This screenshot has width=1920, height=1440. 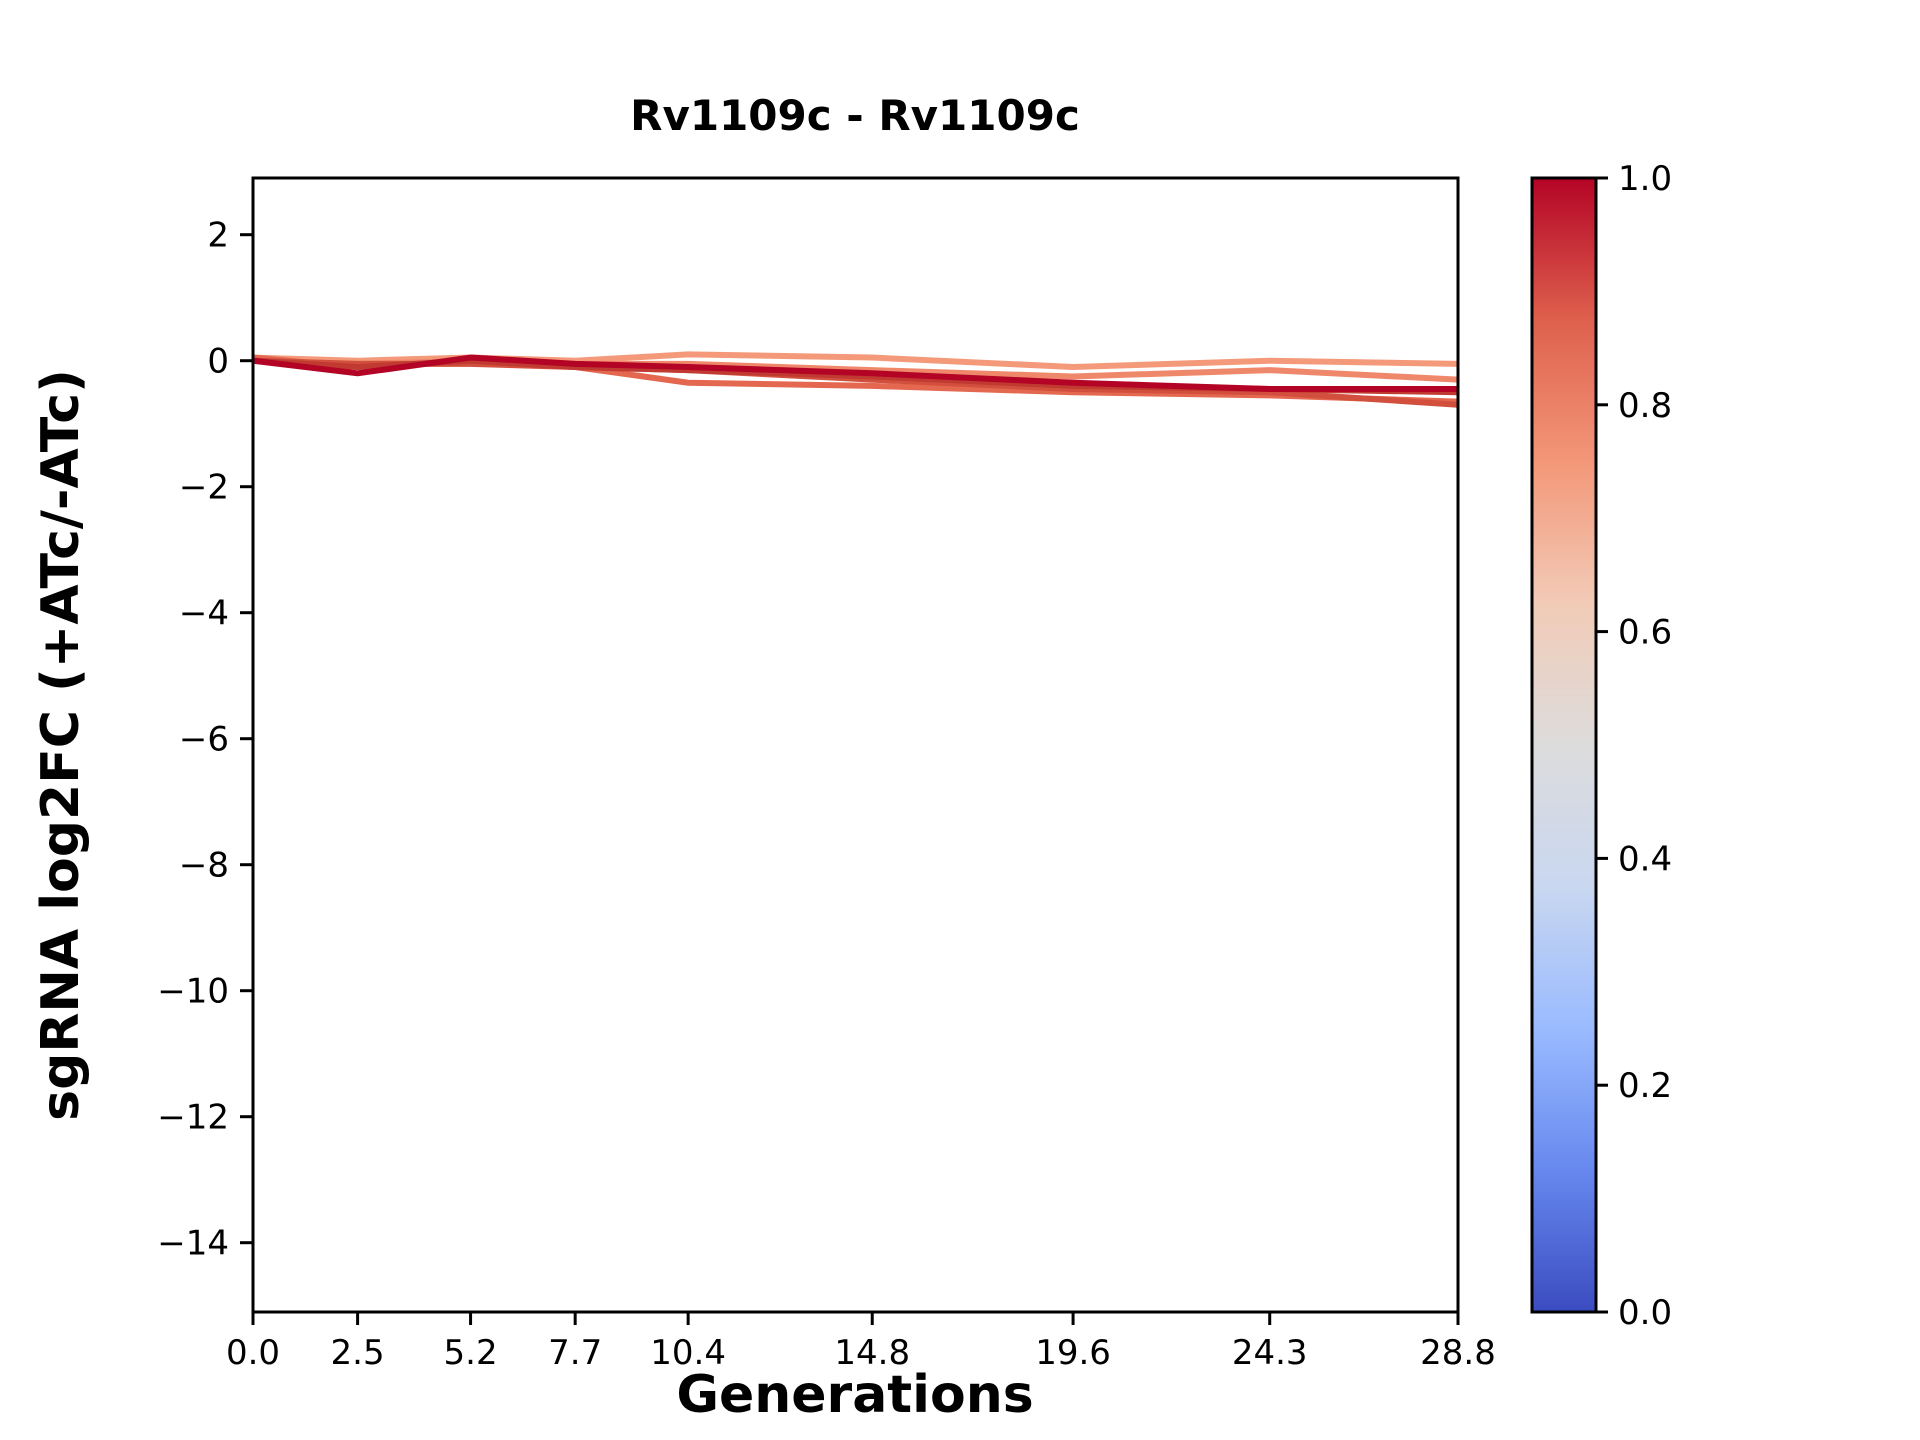 What do you see at coordinates (204, 614) in the screenshot?
I see `y-tick-label: −4` at bounding box center [204, 614].